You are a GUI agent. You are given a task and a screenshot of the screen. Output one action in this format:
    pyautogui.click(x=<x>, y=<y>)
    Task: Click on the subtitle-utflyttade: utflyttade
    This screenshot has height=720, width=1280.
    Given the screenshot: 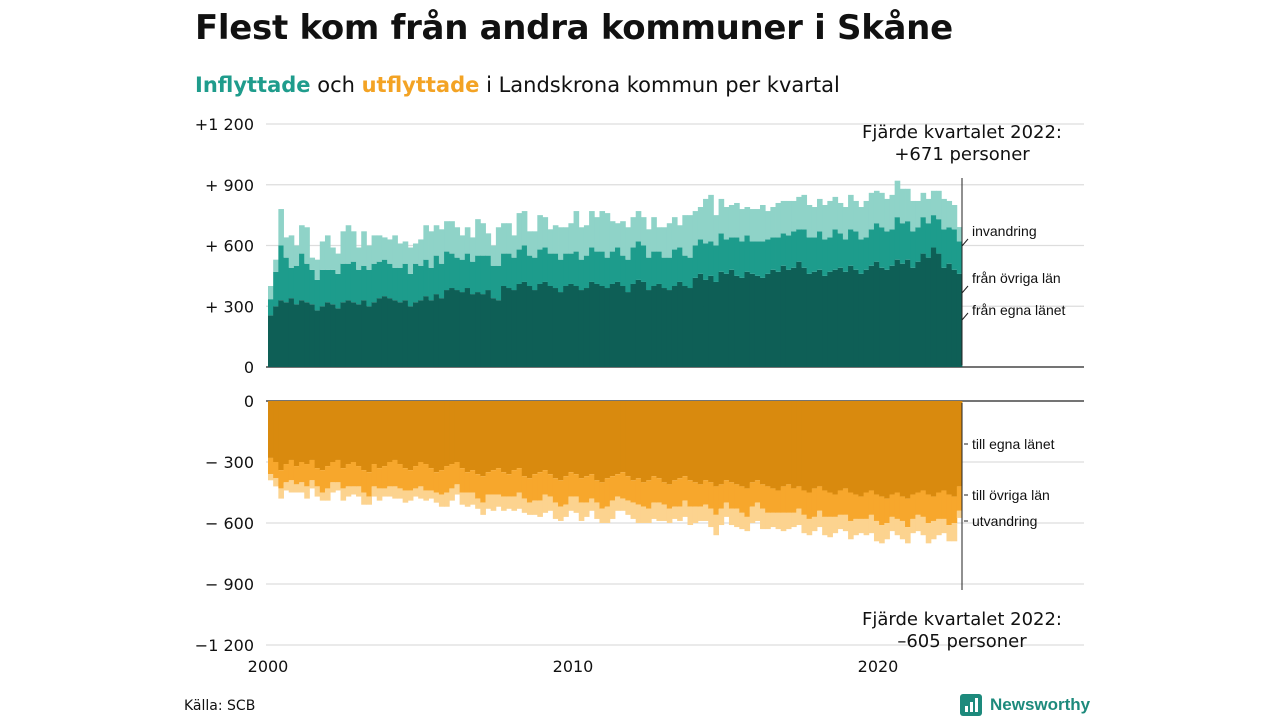 What is the action you would take?
    pyautogui.click(x=420, y=85)
    